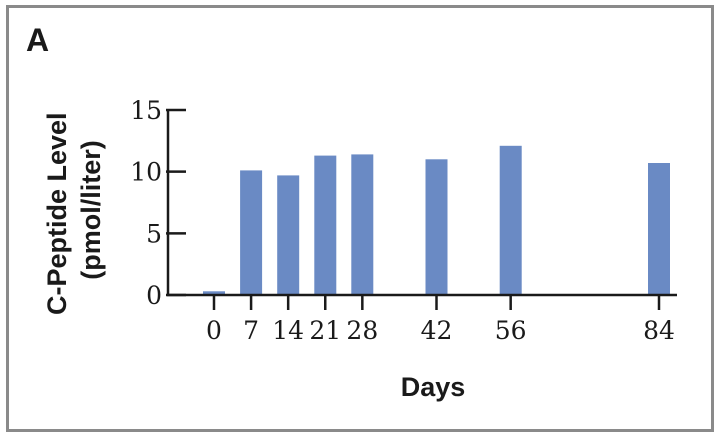 This screenshot has width=724, height=443. I want to click on y-axis-label: C-Peptide Level (pmol/liter), so click(74, 210).